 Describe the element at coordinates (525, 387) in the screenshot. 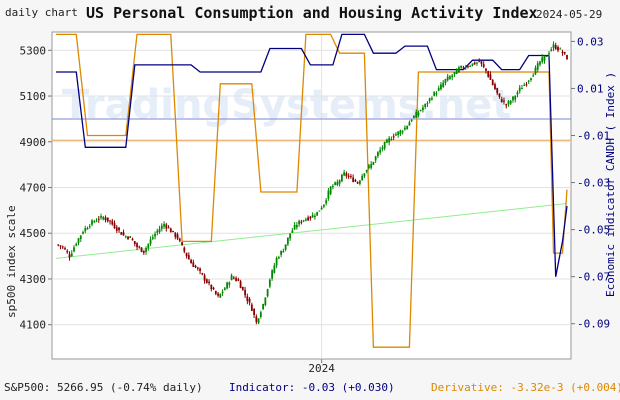

I see `derivative-readout: Derivative: -3.32e-3 (+0.004)` at that location.